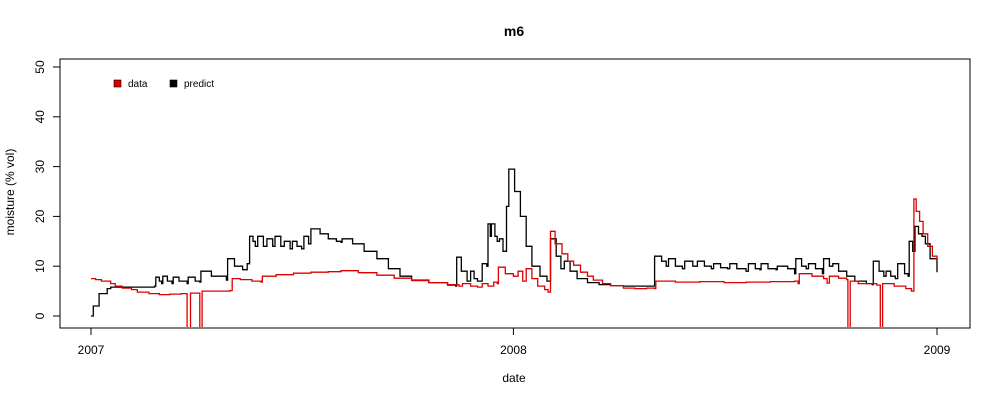 This screenshot has width=1000, height=400. What do you see at coordinates (937, 350) in the screenshot?
I see `x-tick-label: 2009` at bounding box center [937, 350].